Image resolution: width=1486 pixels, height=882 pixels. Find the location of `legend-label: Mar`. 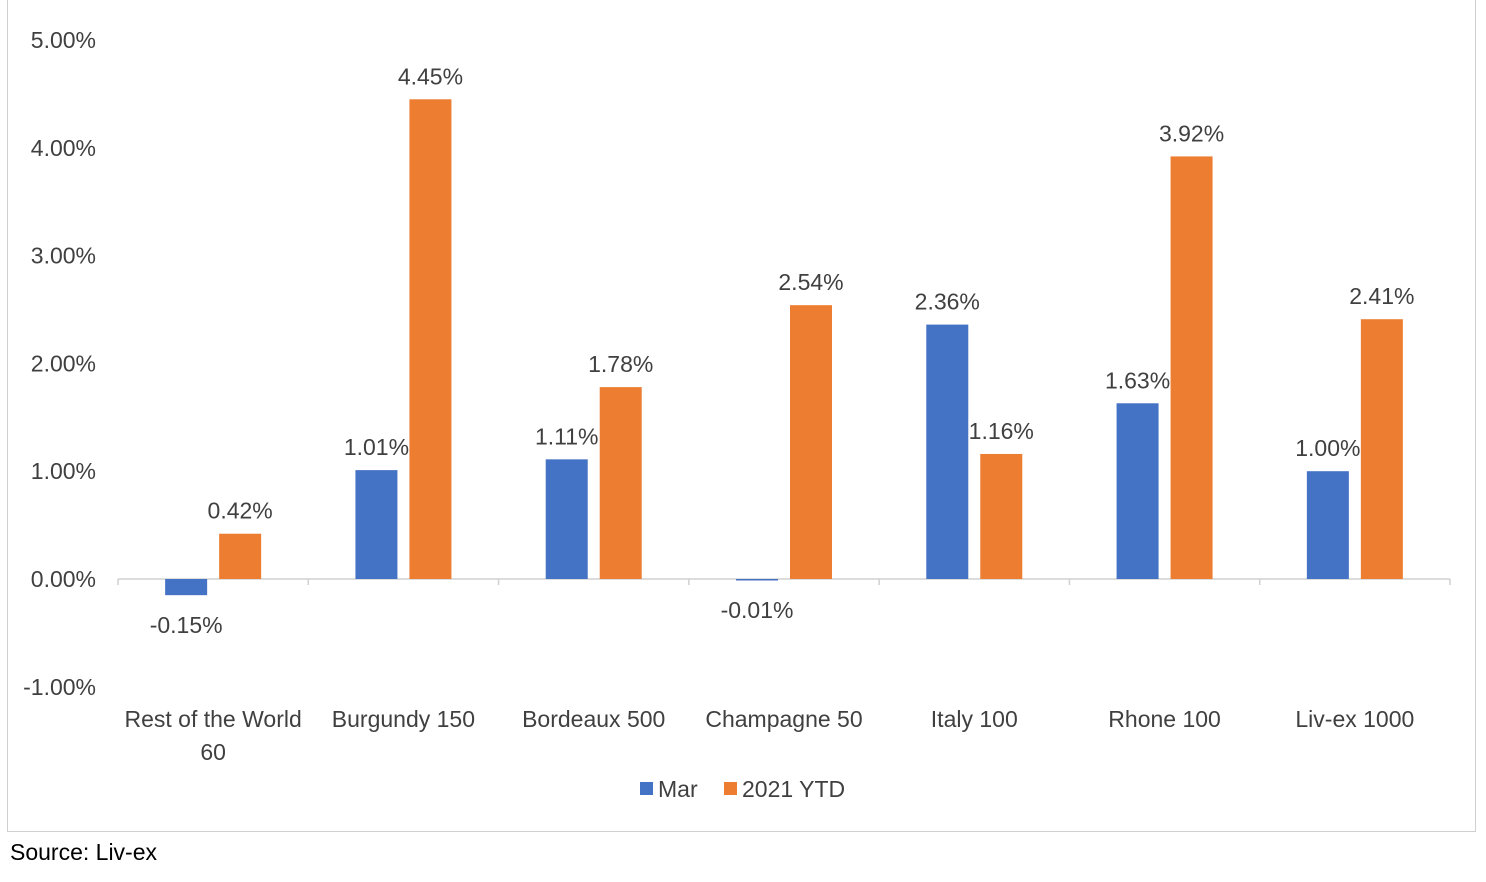

legend-label: Mar is located at coordinates (678, 789).